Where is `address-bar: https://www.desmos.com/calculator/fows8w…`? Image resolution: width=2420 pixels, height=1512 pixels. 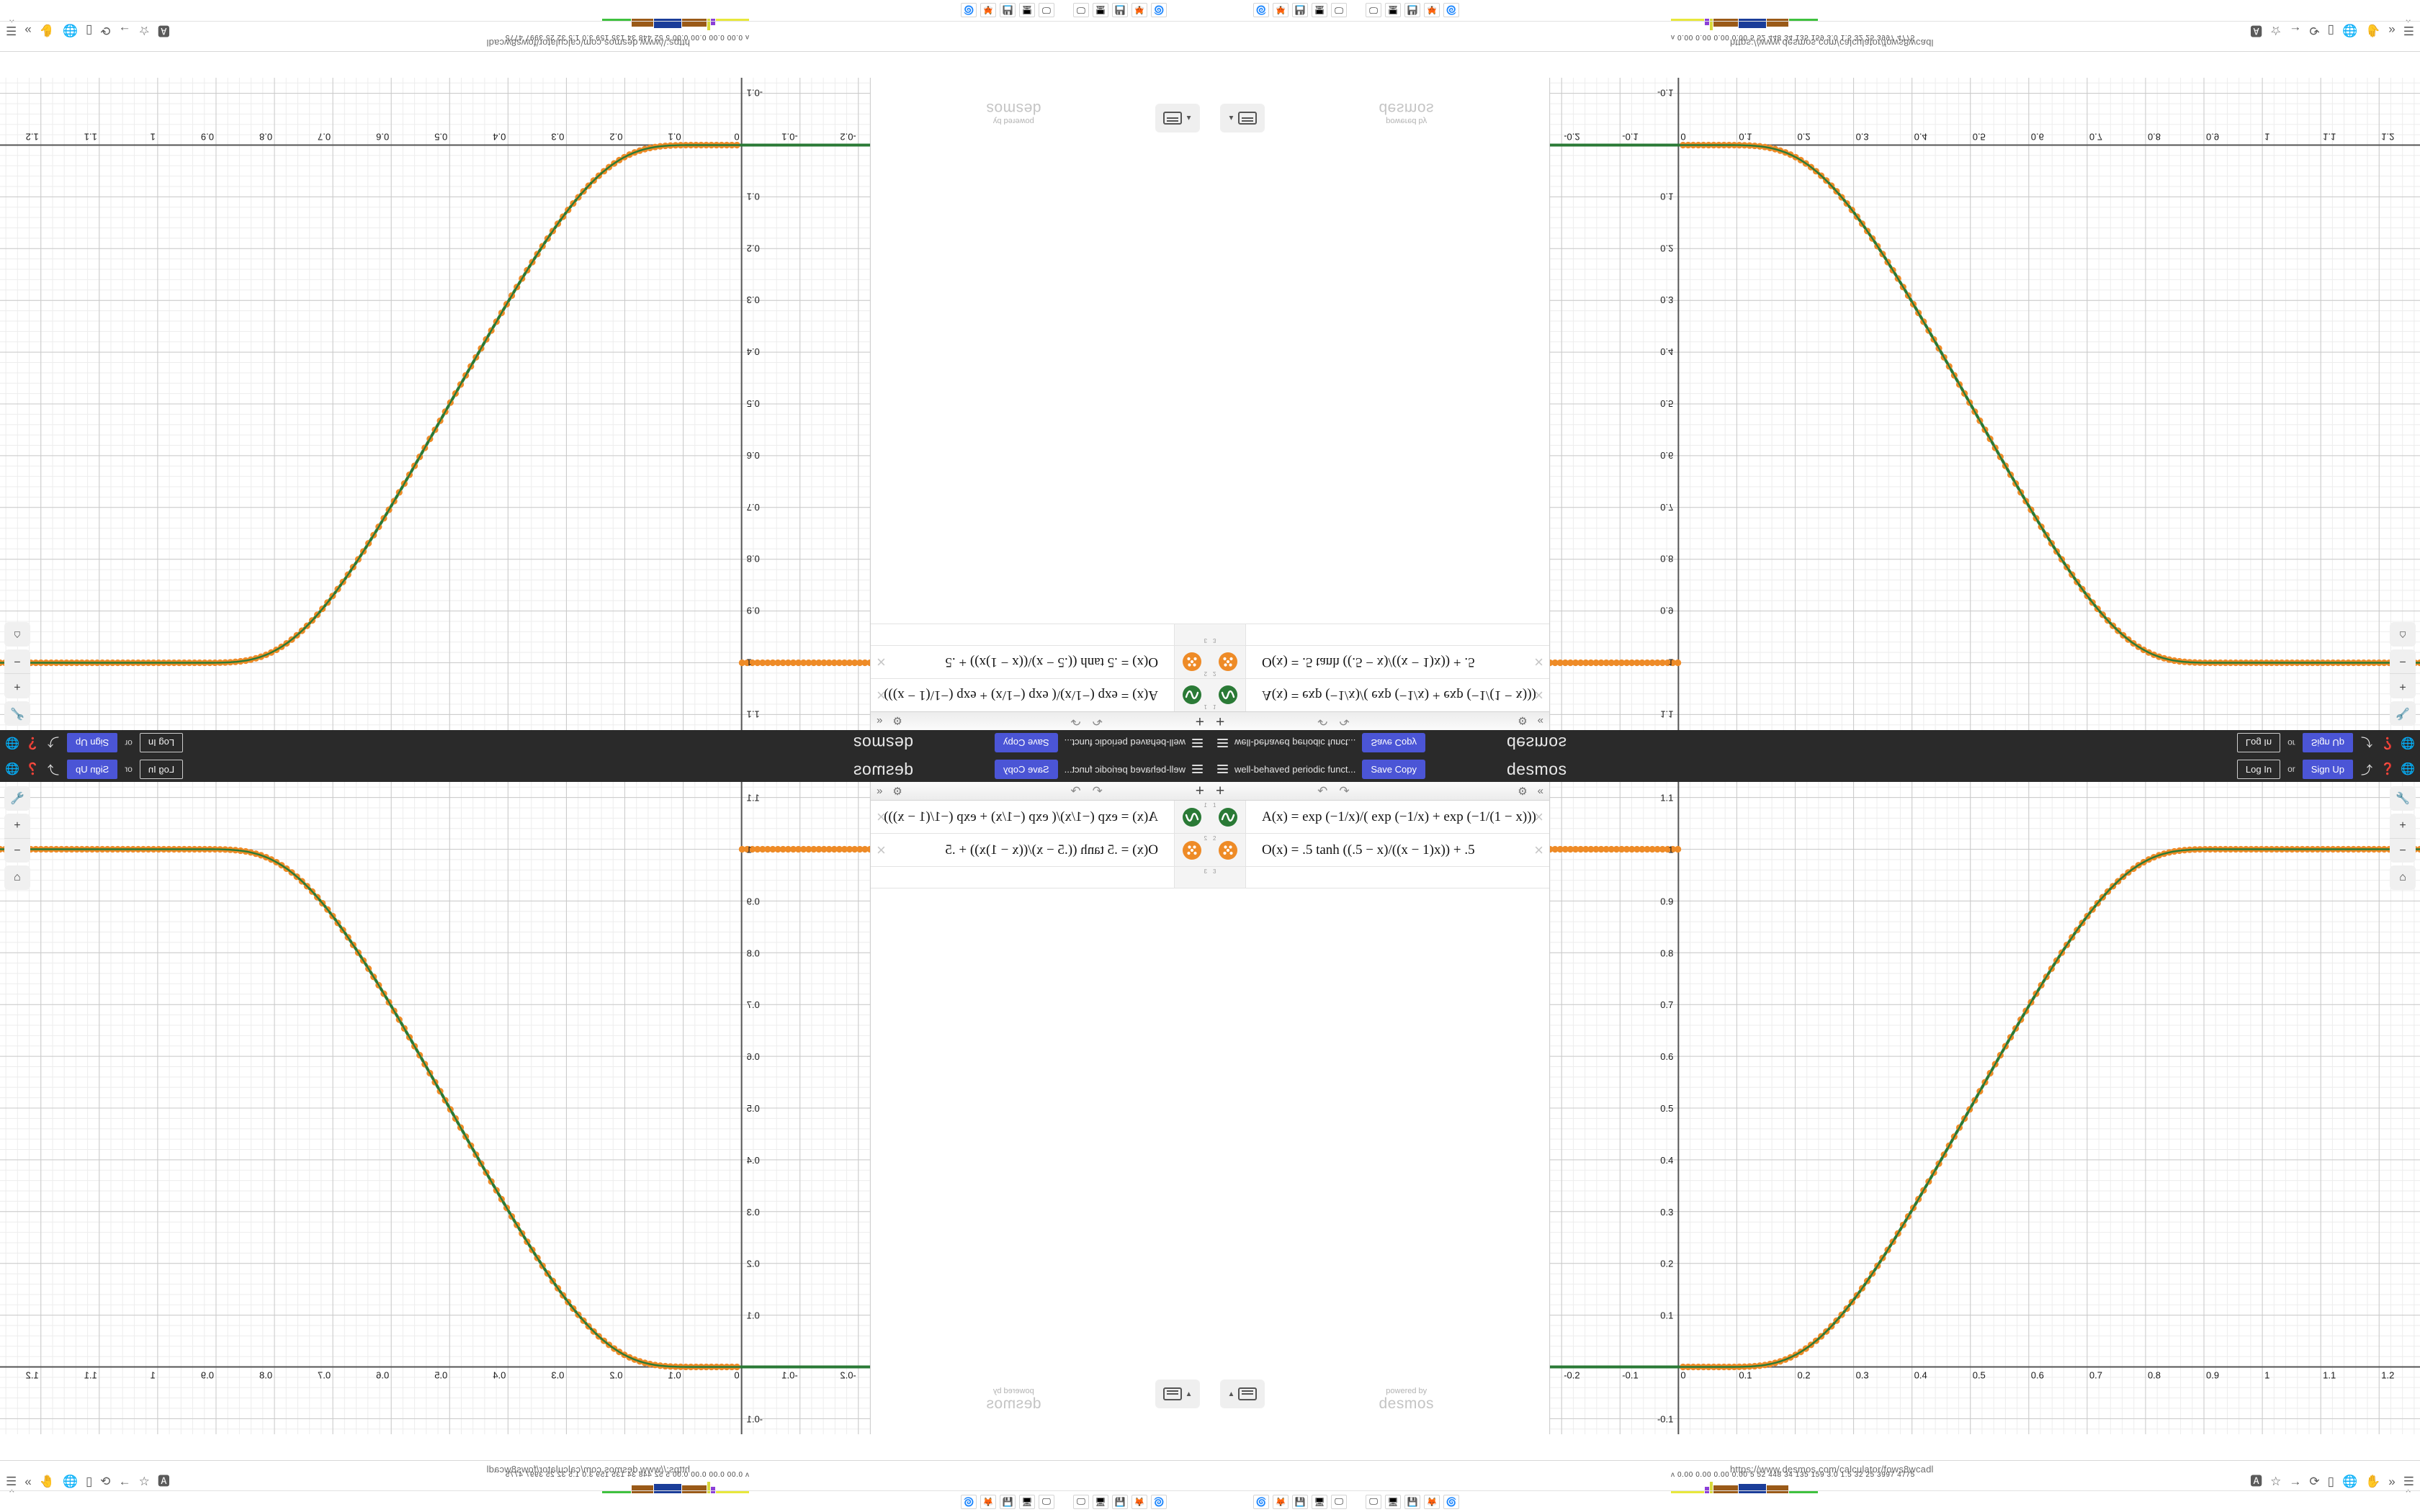
address-bar: https://www.desmos.com/calculator/fows8w… is located at coordinates (1832, 1469).